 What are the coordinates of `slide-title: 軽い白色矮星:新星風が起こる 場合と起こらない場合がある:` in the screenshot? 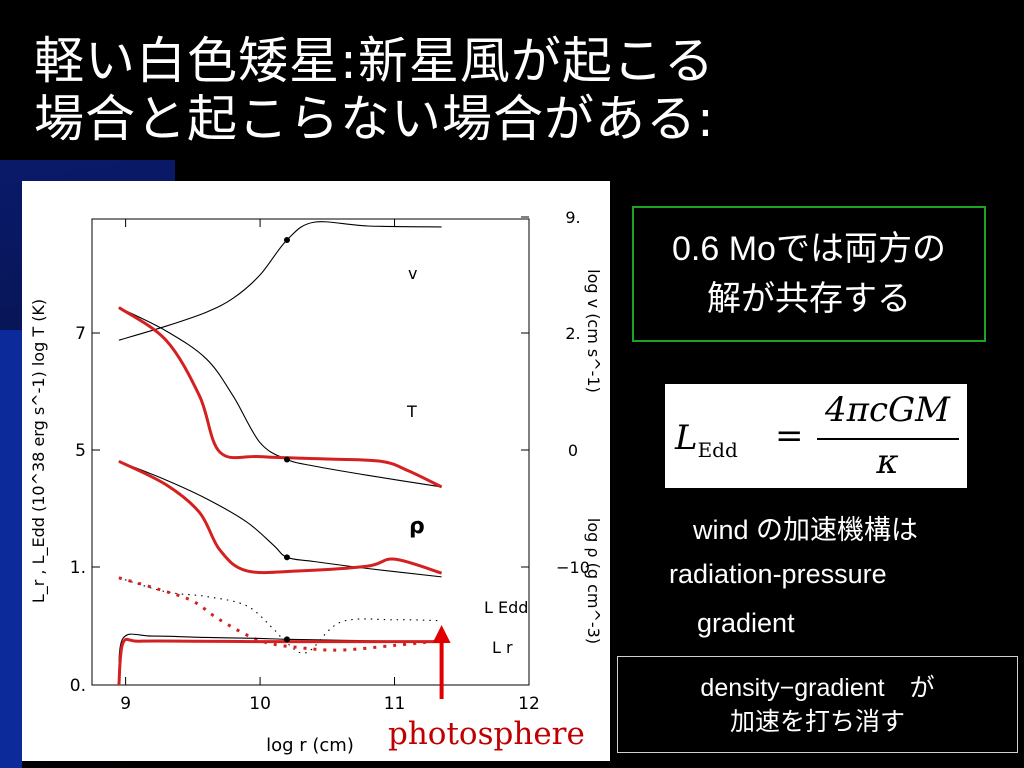 It's located at (374, 90).